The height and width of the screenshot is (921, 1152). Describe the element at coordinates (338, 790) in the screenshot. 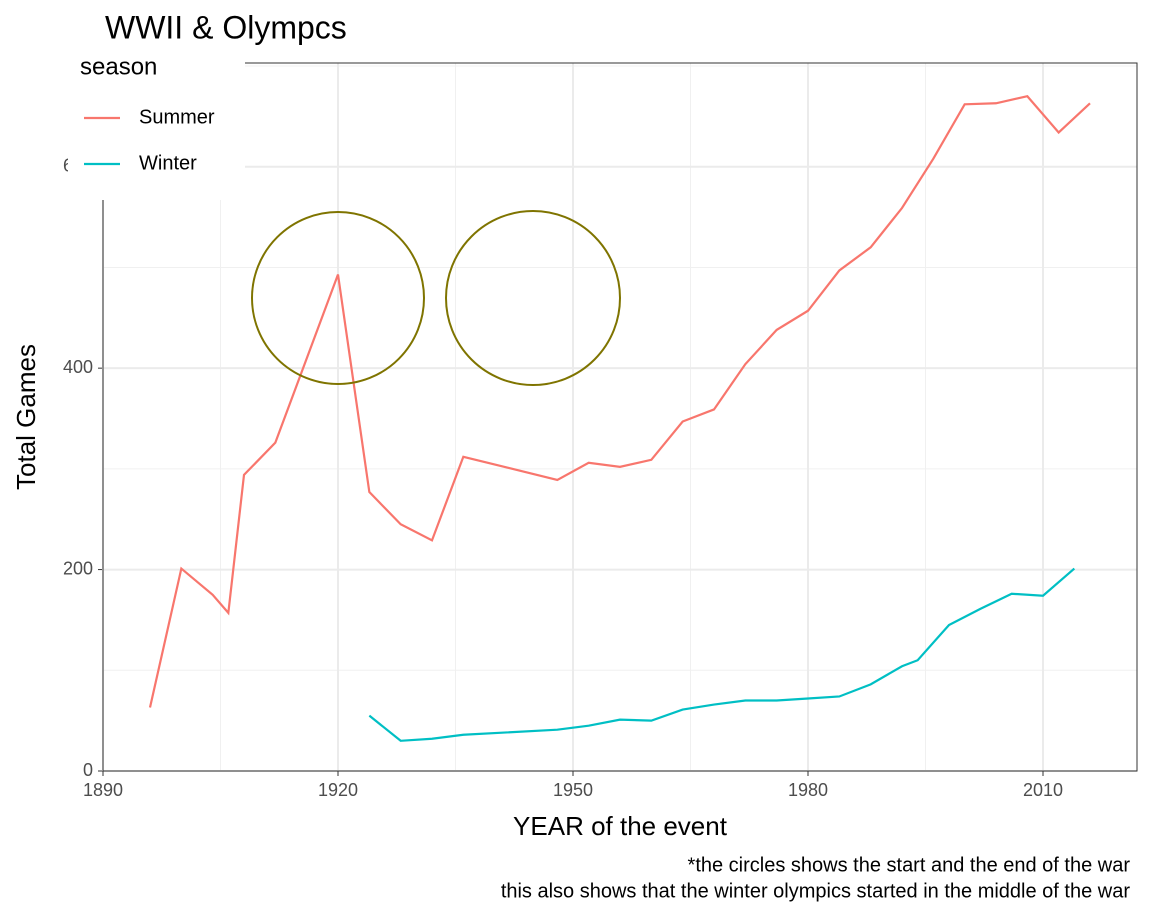

I see `x-tick-label: 1920` at that location.